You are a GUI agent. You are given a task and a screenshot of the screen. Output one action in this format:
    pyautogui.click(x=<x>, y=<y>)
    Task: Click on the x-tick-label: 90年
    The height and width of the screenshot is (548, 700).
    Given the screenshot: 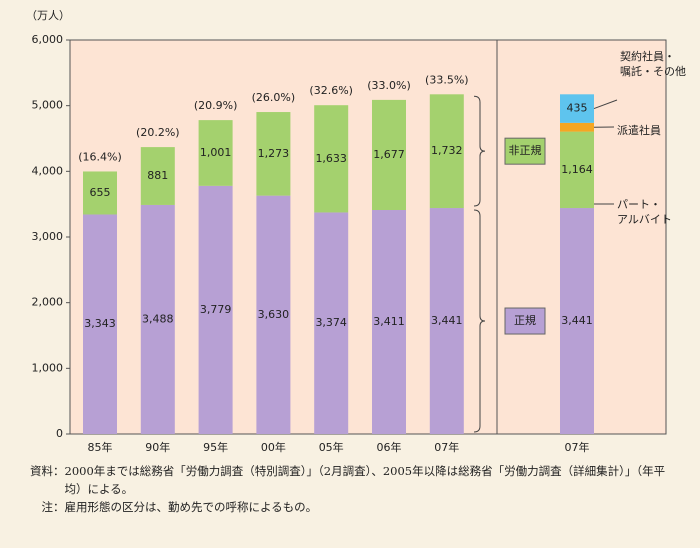 What is the action you would take?
    pyautogui.click(x=157, y=447)
    